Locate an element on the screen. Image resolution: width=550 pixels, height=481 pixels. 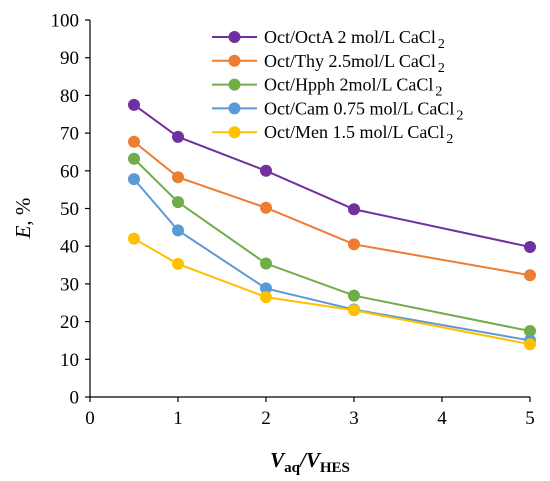
x-tick-label: 0 is located at coordinates (90, 418).